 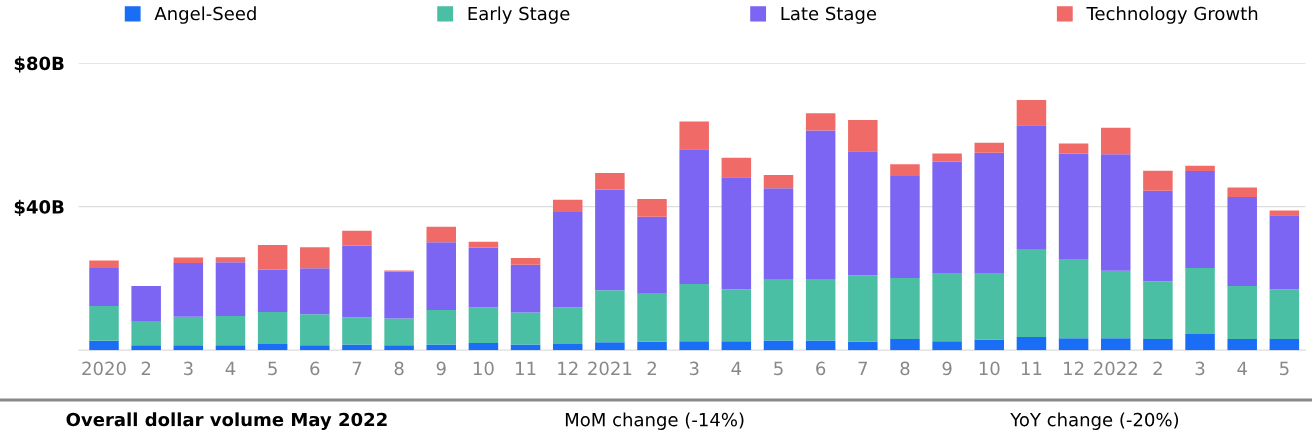 What do you see at coordinates (526, 368) in the screenshot?
I see `x-tick-label: 11` at bounding box center [526, 368].